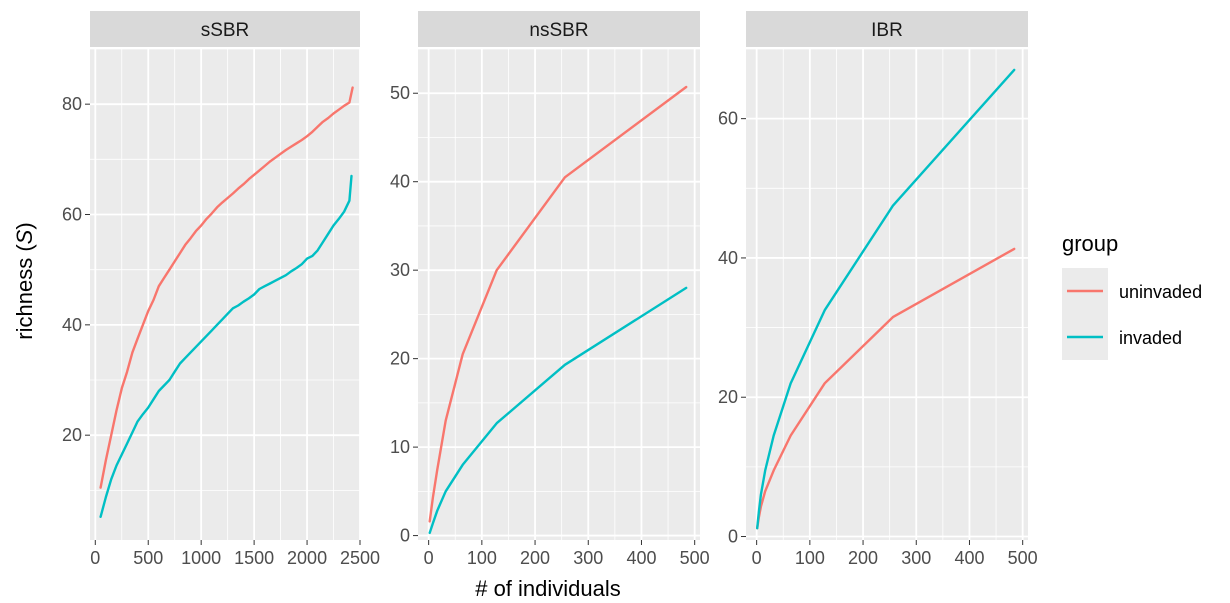 This screenshot has width=1230, height=603. Describe the element at coordinates (201, 558) in the screenshot. I see `x-tick-label: 1000` at that location.